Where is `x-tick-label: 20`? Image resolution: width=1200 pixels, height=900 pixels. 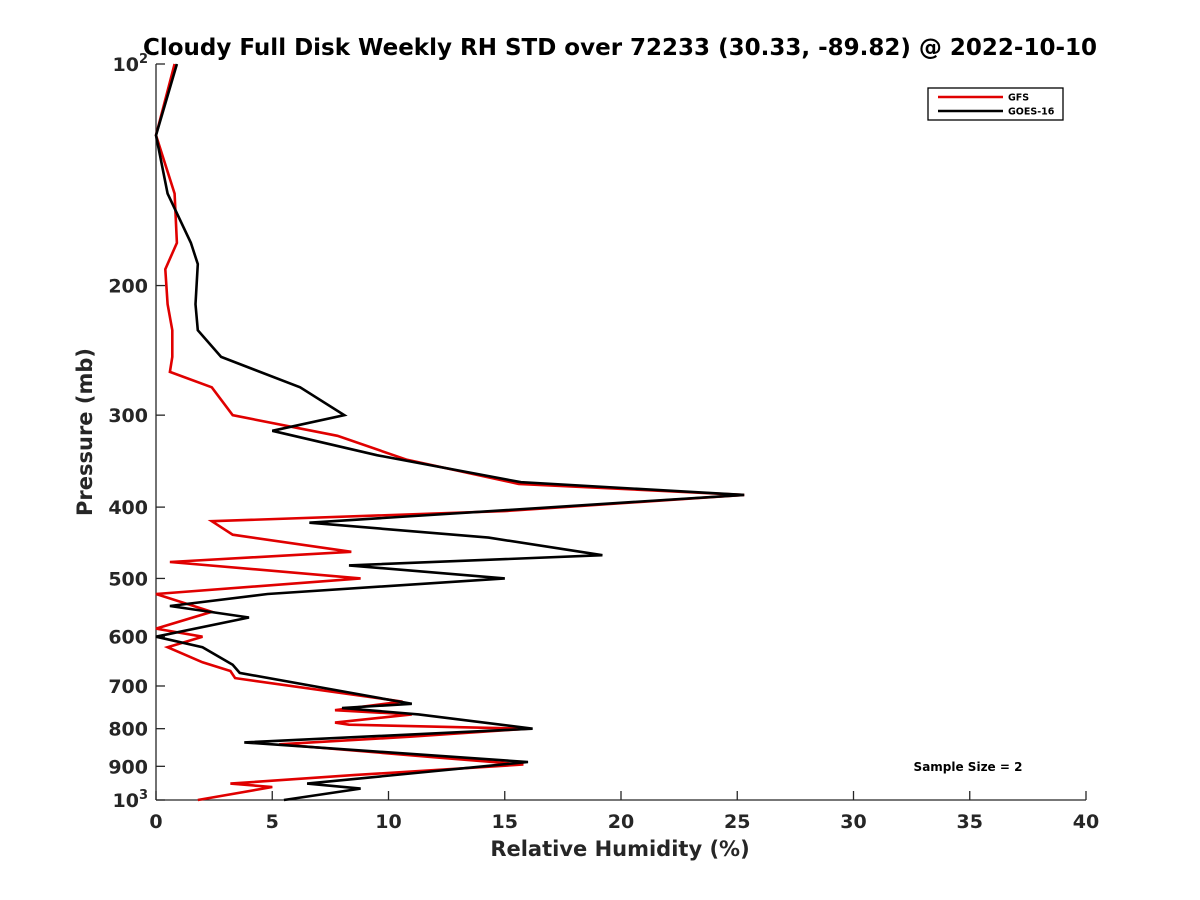 x-tick-label: 20 is located at coordinates (621, 822).